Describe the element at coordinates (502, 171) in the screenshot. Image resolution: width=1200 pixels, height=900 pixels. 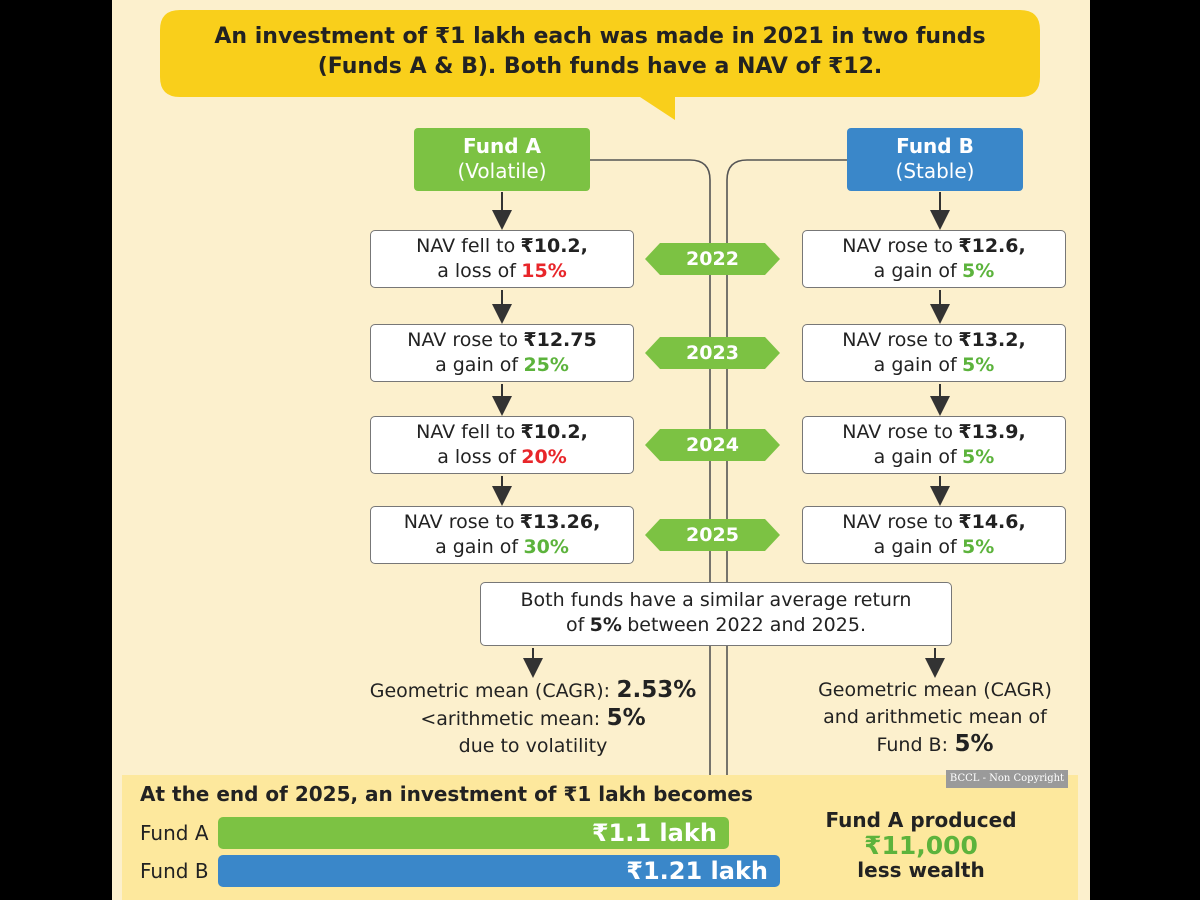
I see `fund-subtitle: (Volatile)` at that location.